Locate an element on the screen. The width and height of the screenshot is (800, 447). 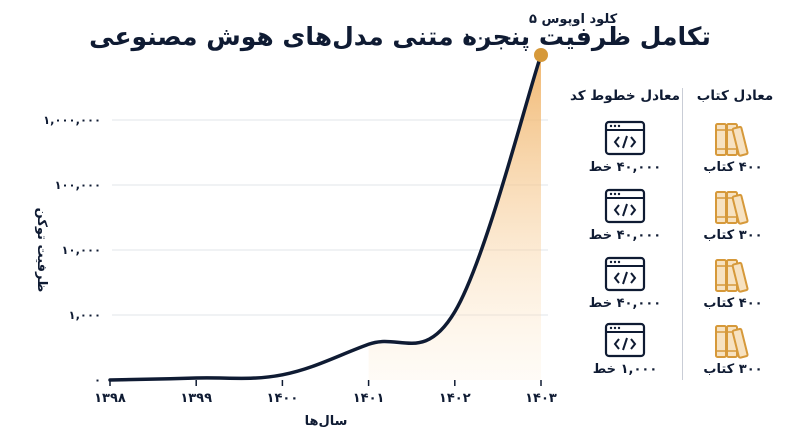
code-lines-label: ۱,۰۰۰ خط is located at coordinates (625, 369).